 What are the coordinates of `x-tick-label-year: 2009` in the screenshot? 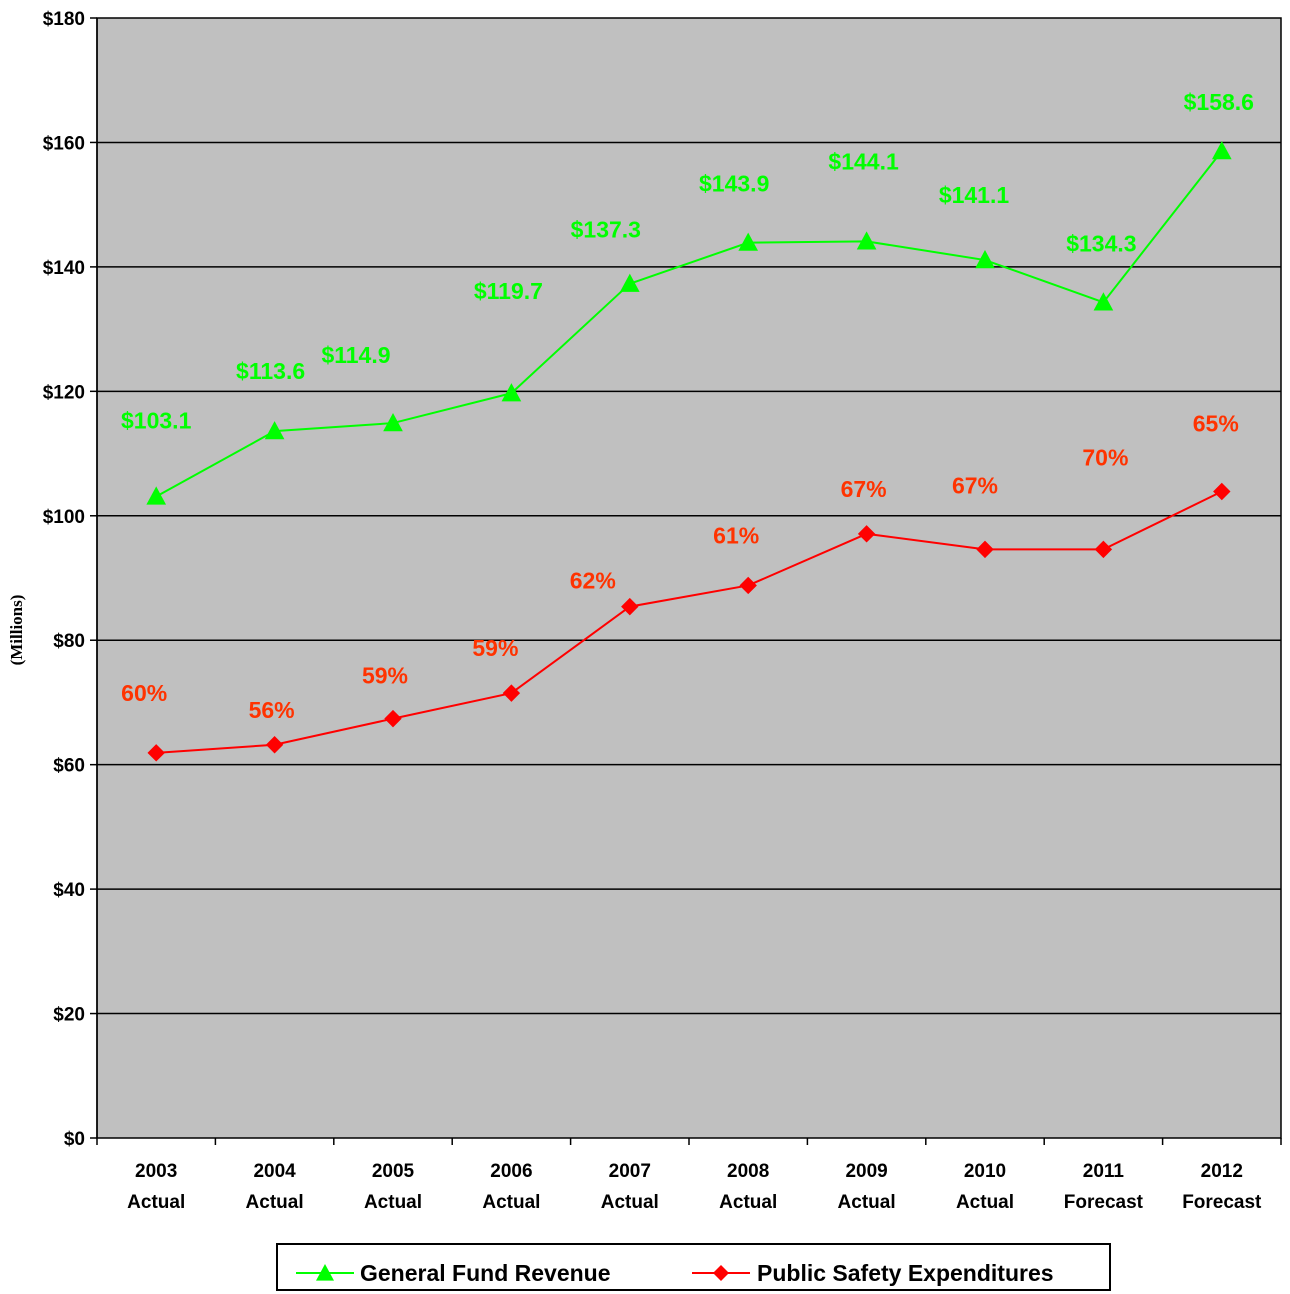 It's located at (866, 1171).